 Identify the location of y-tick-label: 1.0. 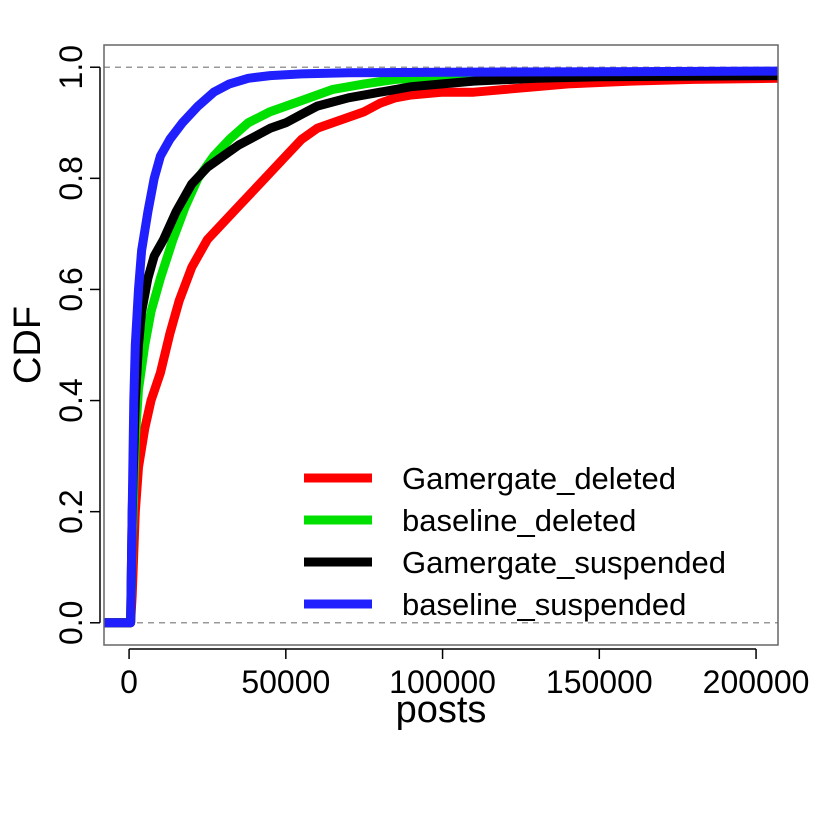
(71, 67).